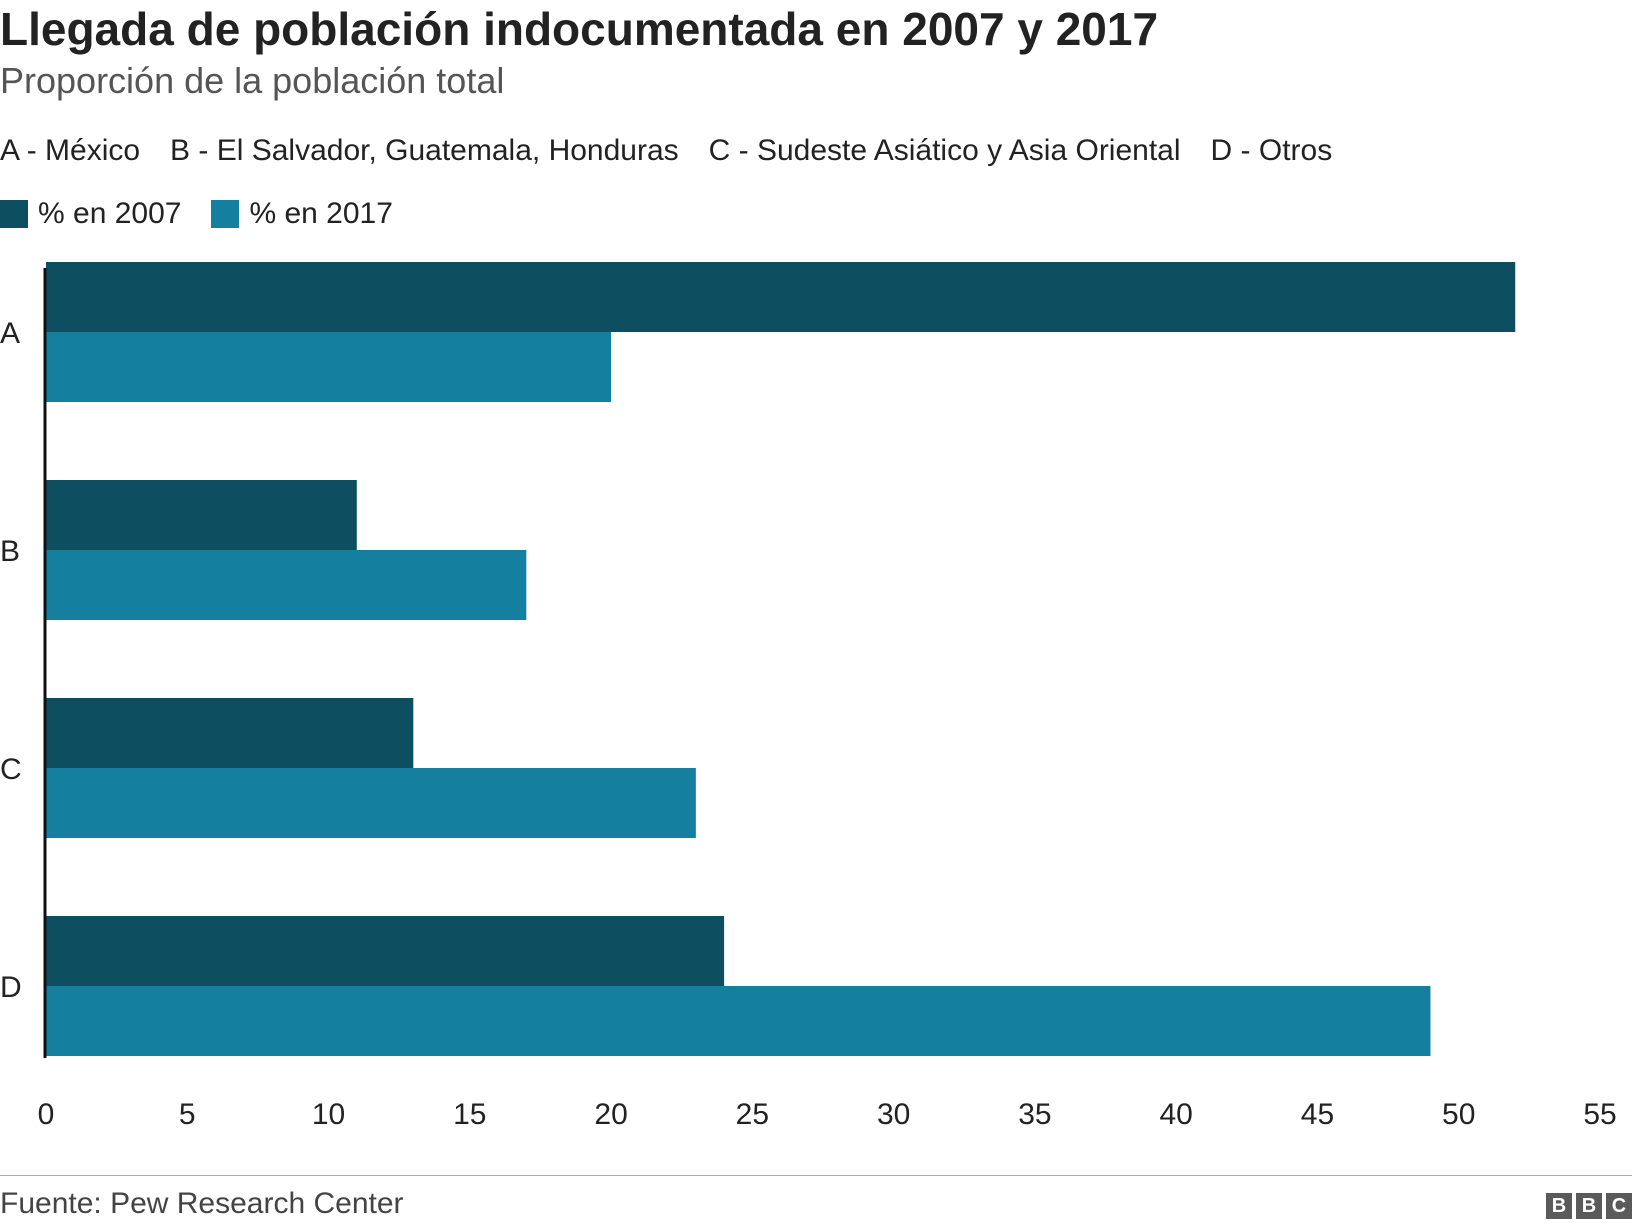  Describe the element at coordinates (1599, 1114) in the screenshot. I see `x-tick-label: 55` at that location.